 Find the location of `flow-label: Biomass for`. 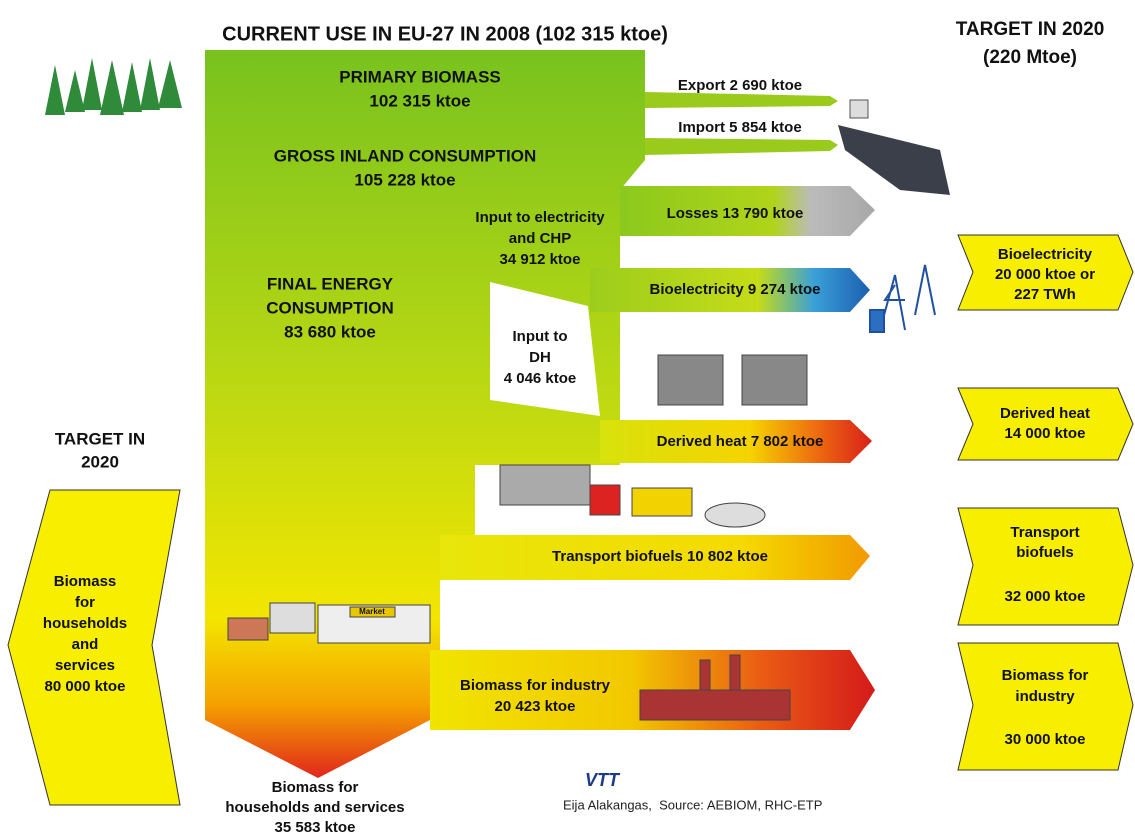

flow-label: Biomass for is located at coordinates (315, 787).